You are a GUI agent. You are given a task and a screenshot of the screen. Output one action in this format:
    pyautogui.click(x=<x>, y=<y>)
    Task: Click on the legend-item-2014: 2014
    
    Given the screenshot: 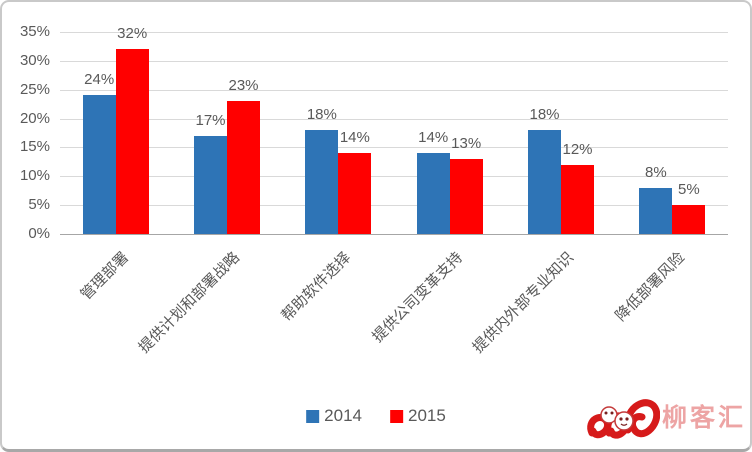 What is the action you would take?
    pyautogui.click(x=334, y=416)
    